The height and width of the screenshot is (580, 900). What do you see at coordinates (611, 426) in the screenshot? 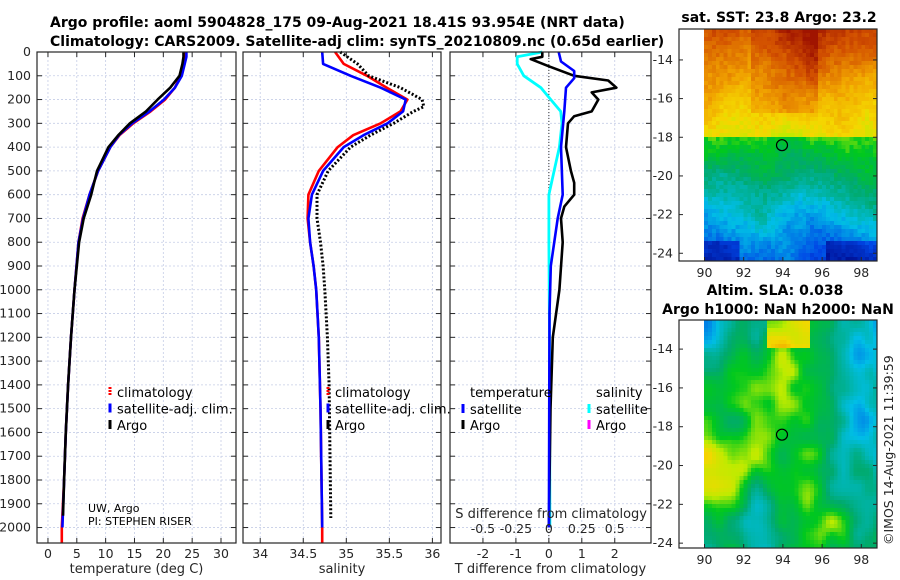
I see `legend-s-argo-label: Argo` at bounding box center [611, 426].